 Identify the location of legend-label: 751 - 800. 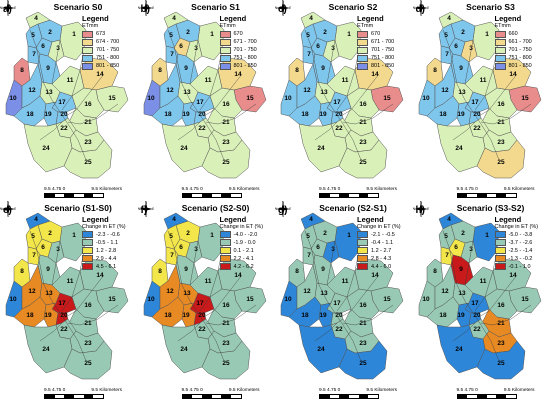
(245, 58).